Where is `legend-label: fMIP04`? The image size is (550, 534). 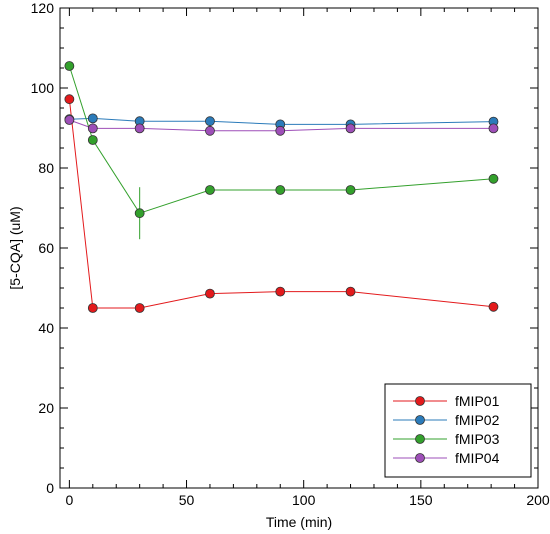 legend-label: fMIP04 is located at coordinates (477, 458).